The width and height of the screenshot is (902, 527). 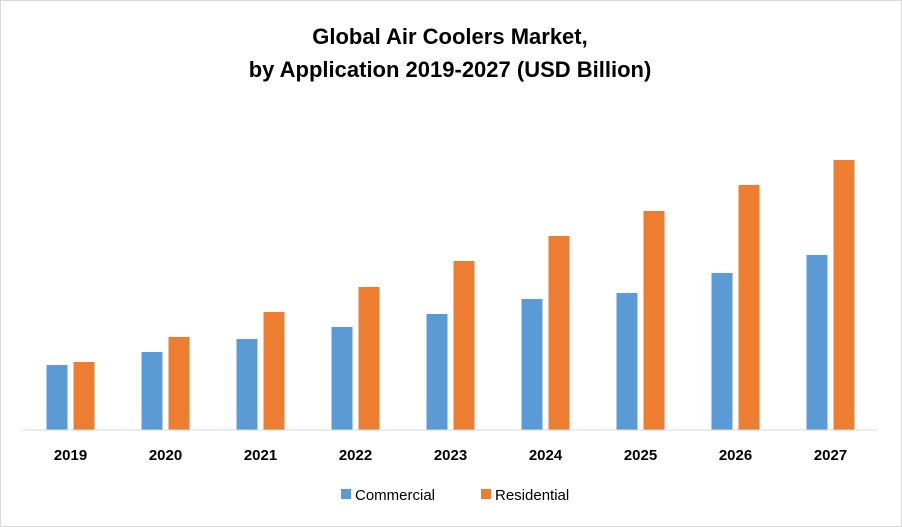 What do you see at coordinates (627, 361) in the screenshot?
I see `bar-commercial-2025` at bounding box center [627, 361].